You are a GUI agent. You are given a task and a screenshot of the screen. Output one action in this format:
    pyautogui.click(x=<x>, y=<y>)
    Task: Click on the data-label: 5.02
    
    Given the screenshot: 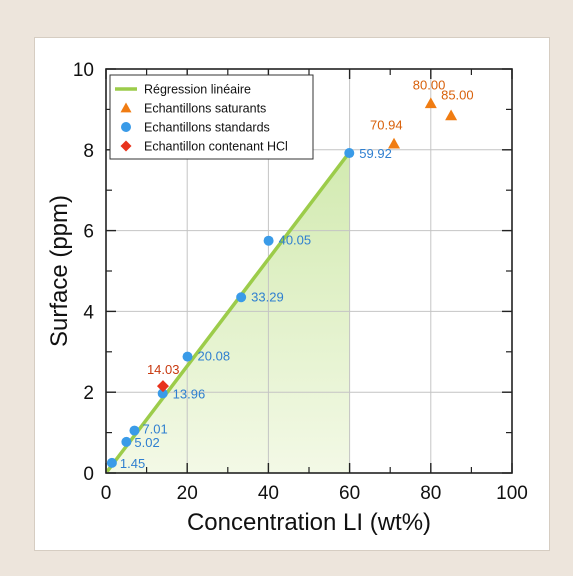 What is the action you would take?
    pyautogui.click(x=146, y=442)
    